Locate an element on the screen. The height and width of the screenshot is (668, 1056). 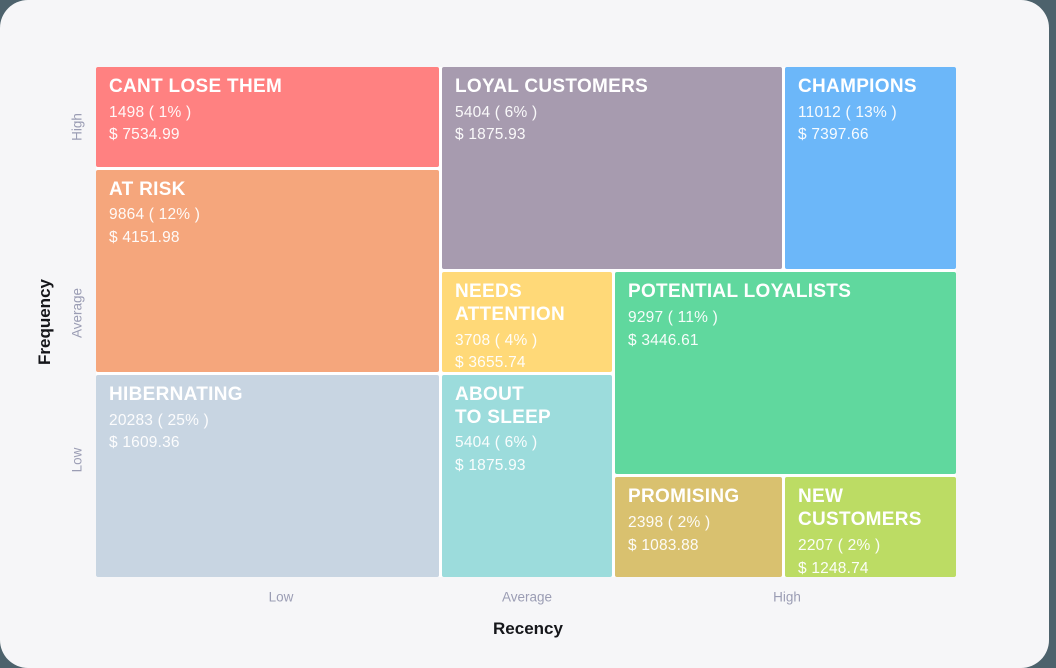
segment-hibernating: HIBERNATING 20283 ( 25% ) $ 1609.36 is located at coordinates (267, 475).